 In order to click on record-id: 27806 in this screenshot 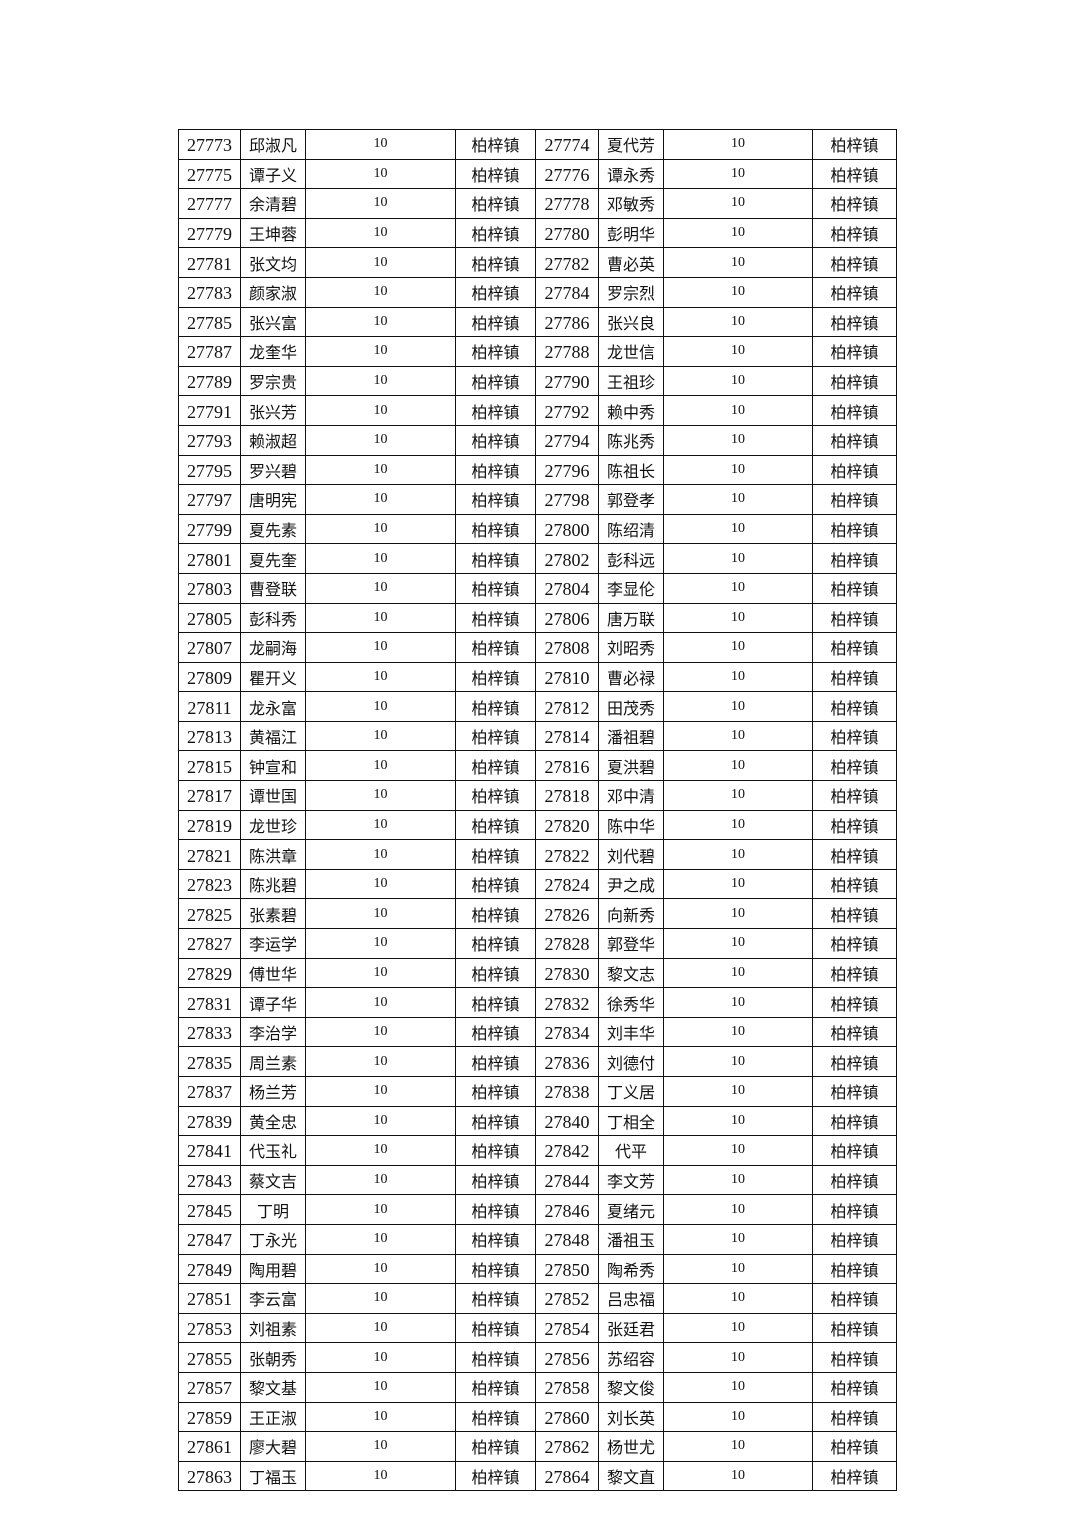, I will do `click(567, 618)`.